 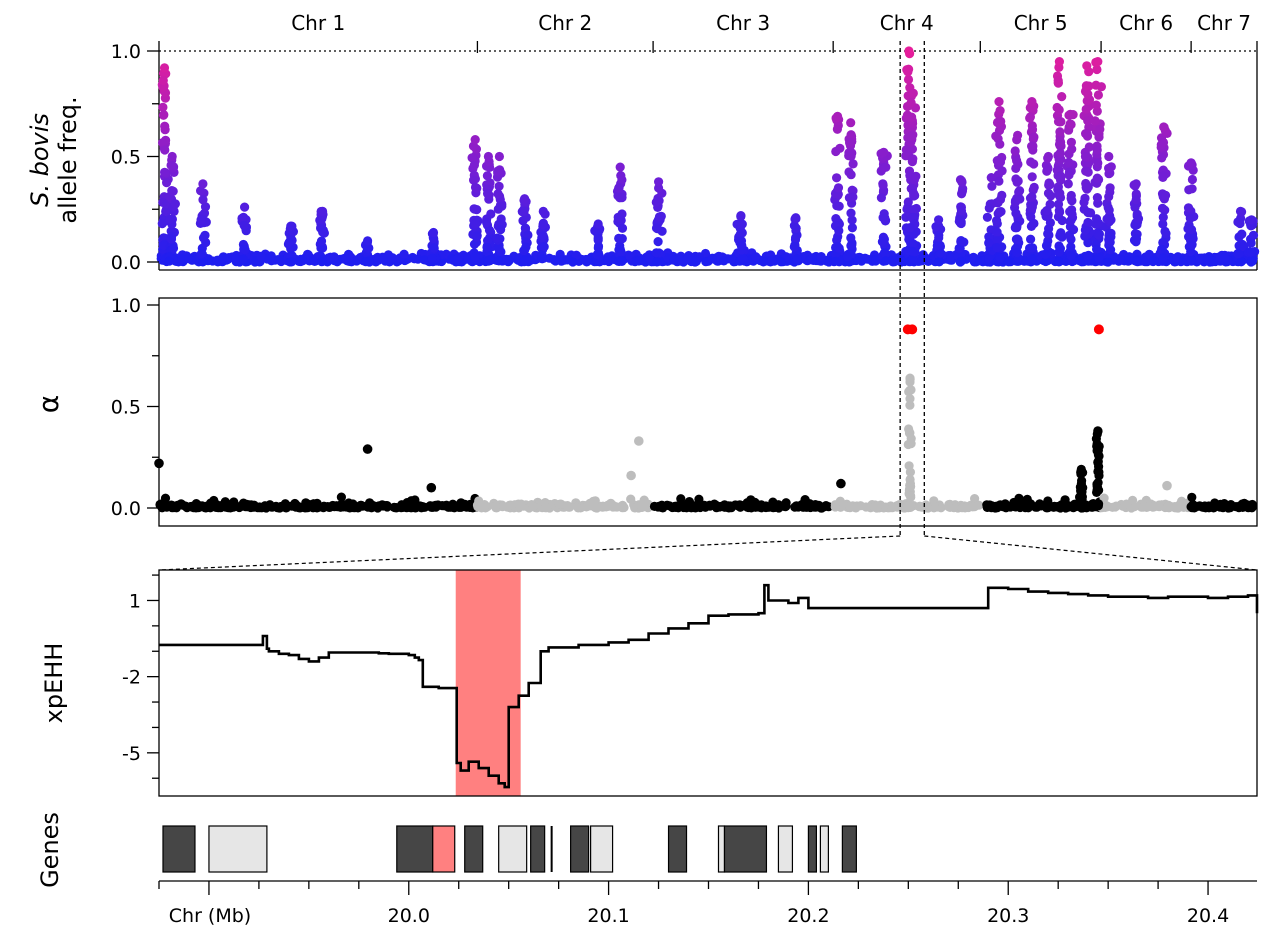 What do you see at coordinates (529, 553) in the screenshot?
I see `zoom-connector-left` at bounding box center [529, 553].